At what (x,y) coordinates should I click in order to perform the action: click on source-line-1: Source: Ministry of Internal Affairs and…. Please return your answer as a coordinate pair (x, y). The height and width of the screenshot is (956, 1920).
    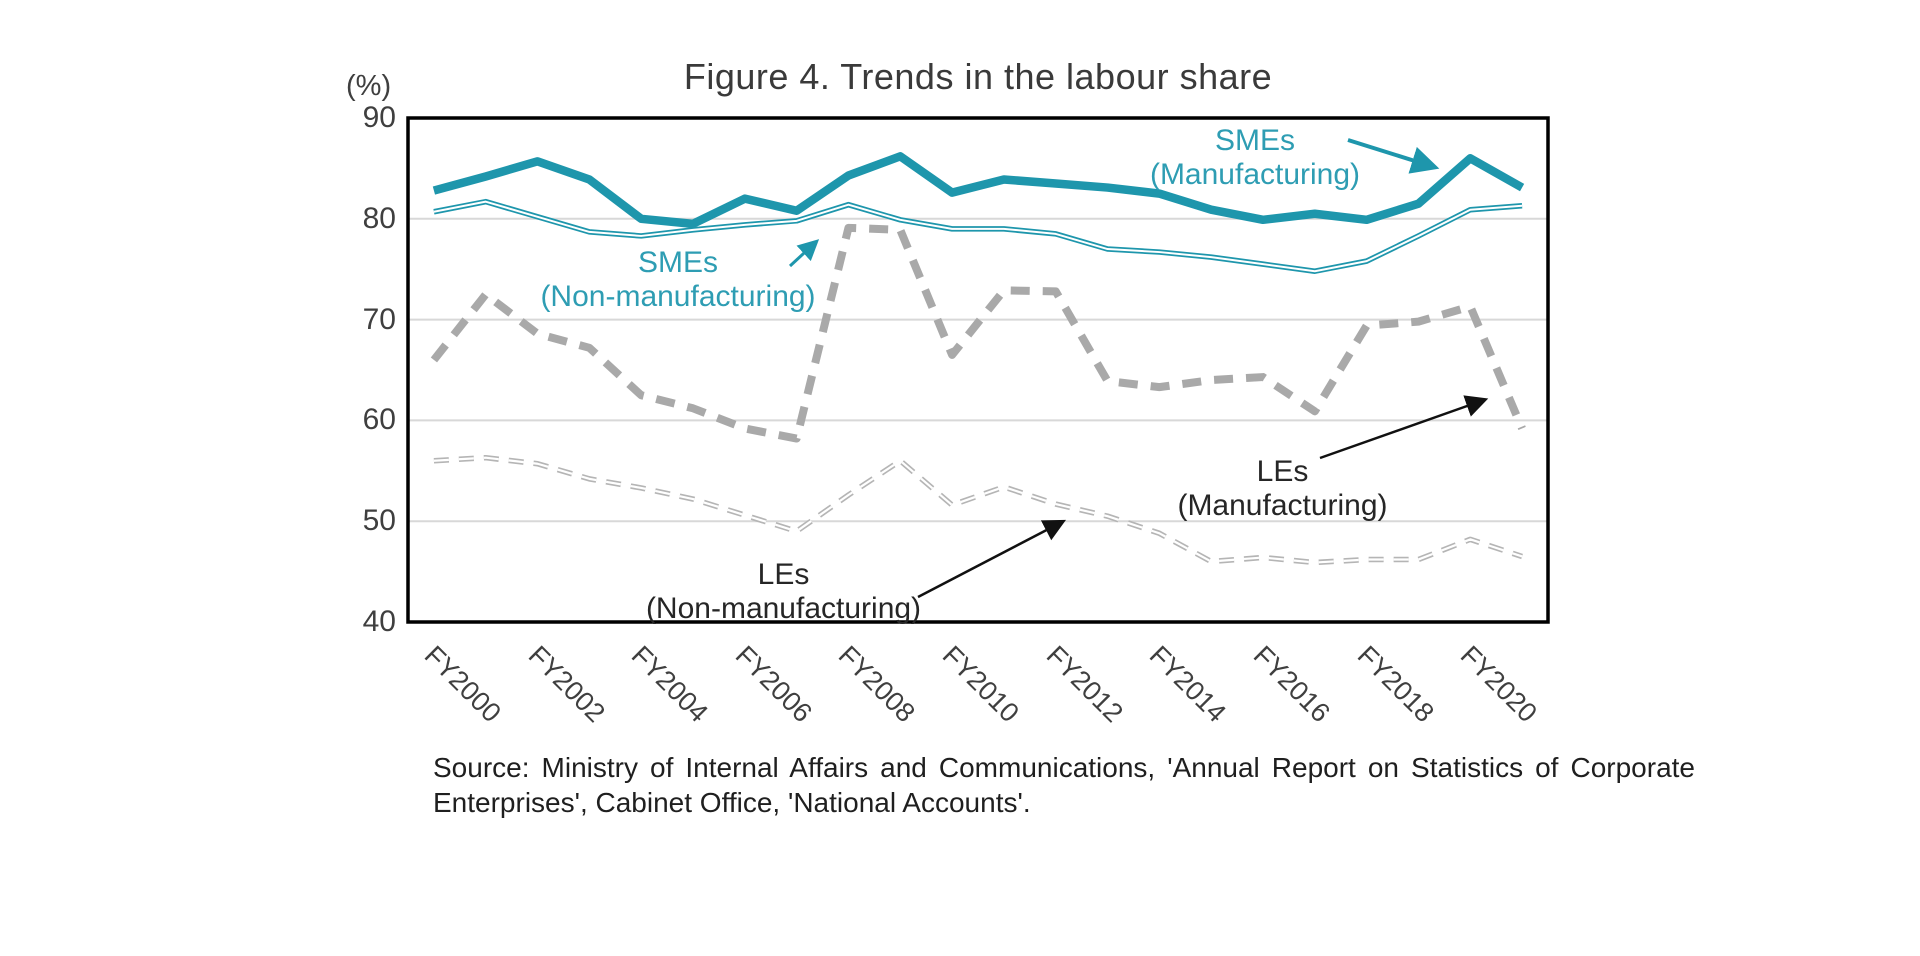
    Looking at the image, I should click on (1064, 767).